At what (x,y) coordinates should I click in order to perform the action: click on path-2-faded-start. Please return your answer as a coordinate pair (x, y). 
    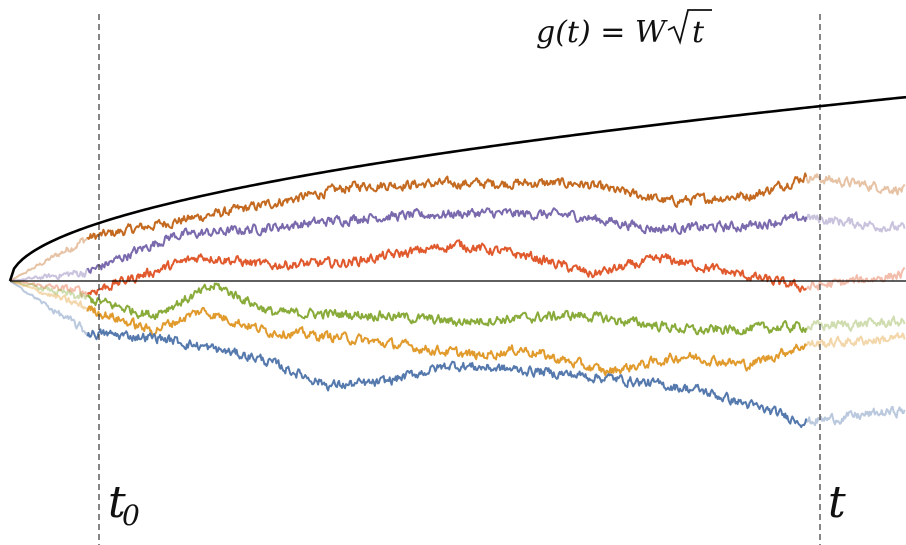
    Looking at the image, I should click on (49, 274).